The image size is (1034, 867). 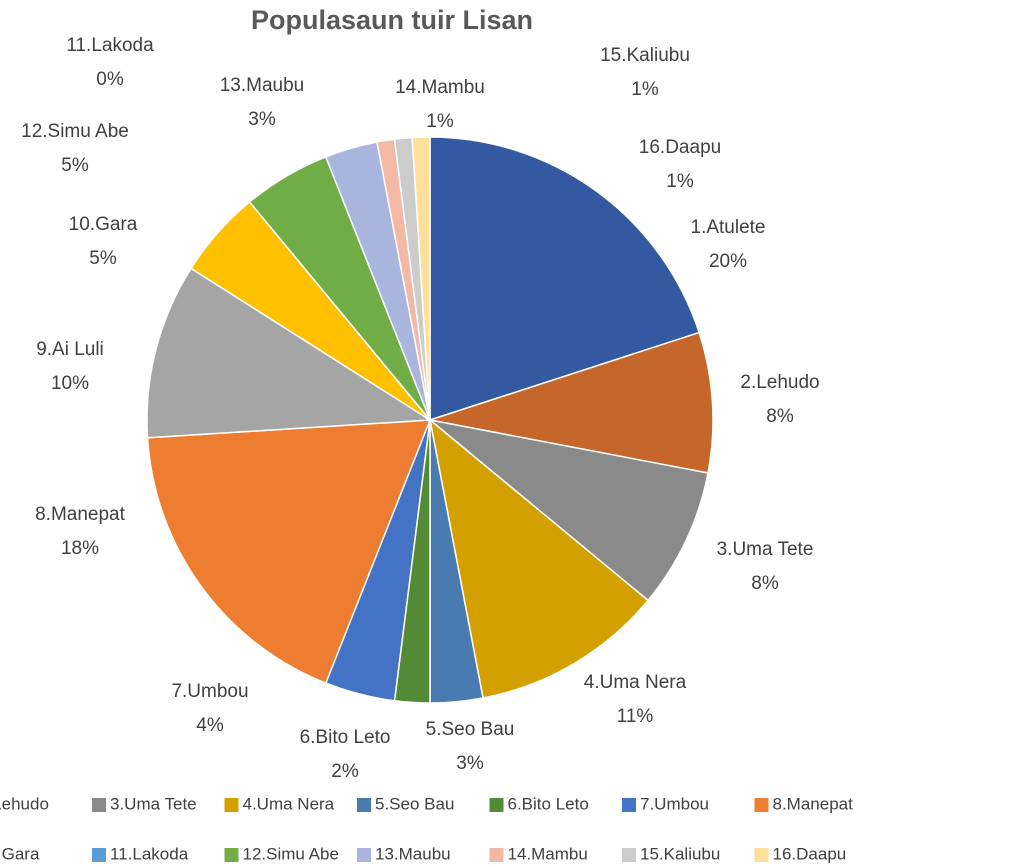 What do you see at coordinates (635, 716) in the screenshot?
I see `slice-label-value: 11%` at bounding box center [635, 716].